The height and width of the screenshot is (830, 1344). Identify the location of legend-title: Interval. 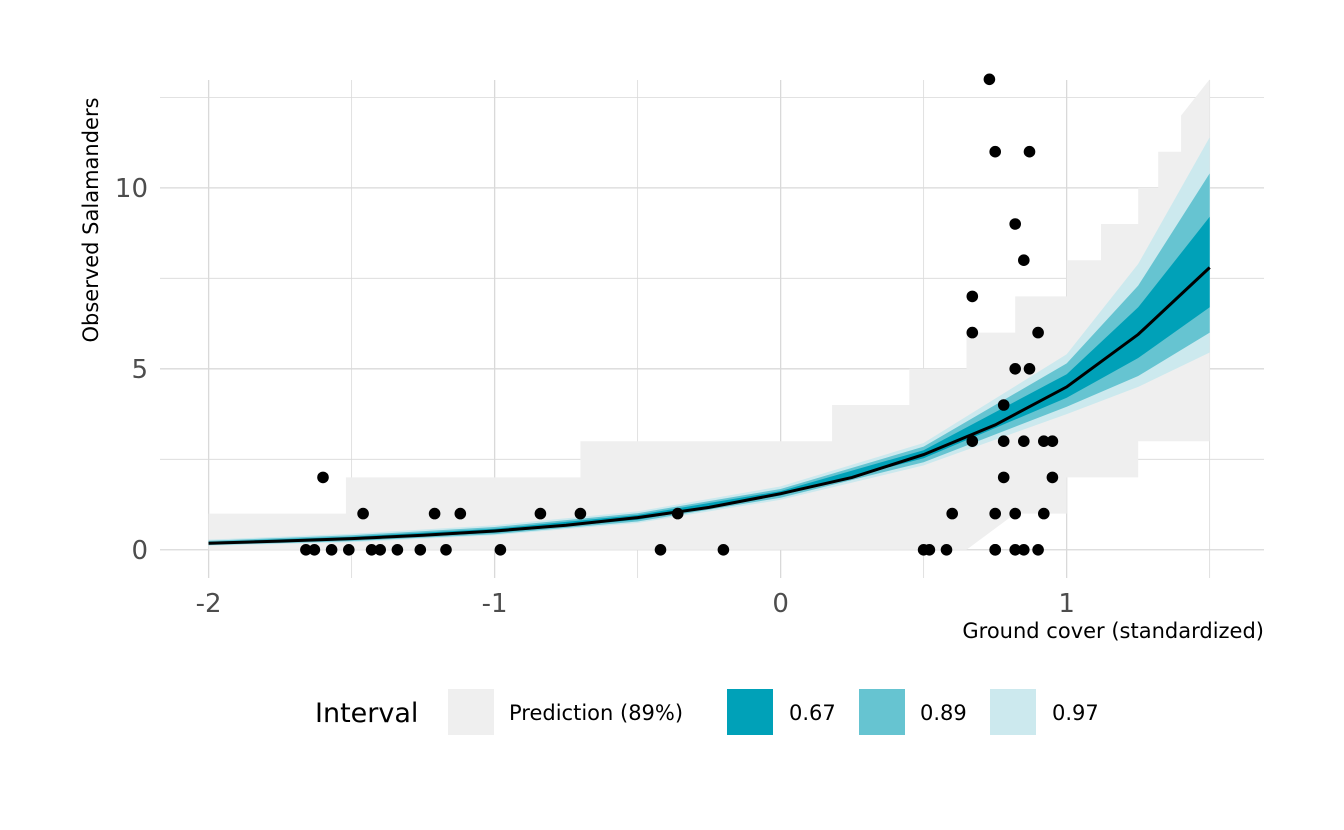
(366, 713).